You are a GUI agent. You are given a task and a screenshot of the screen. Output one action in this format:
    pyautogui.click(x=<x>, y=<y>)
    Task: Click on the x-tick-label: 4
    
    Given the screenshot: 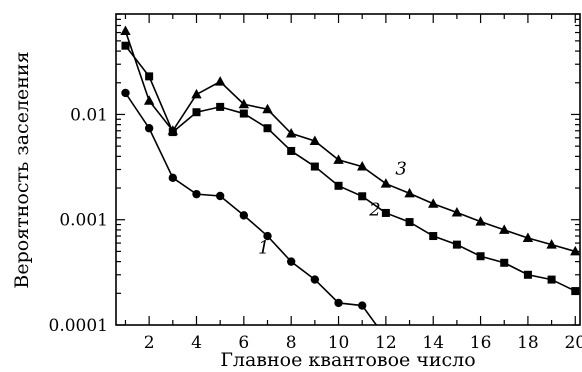 What is the action you would take?
    pyautogui.click(x=196, y=343)
    